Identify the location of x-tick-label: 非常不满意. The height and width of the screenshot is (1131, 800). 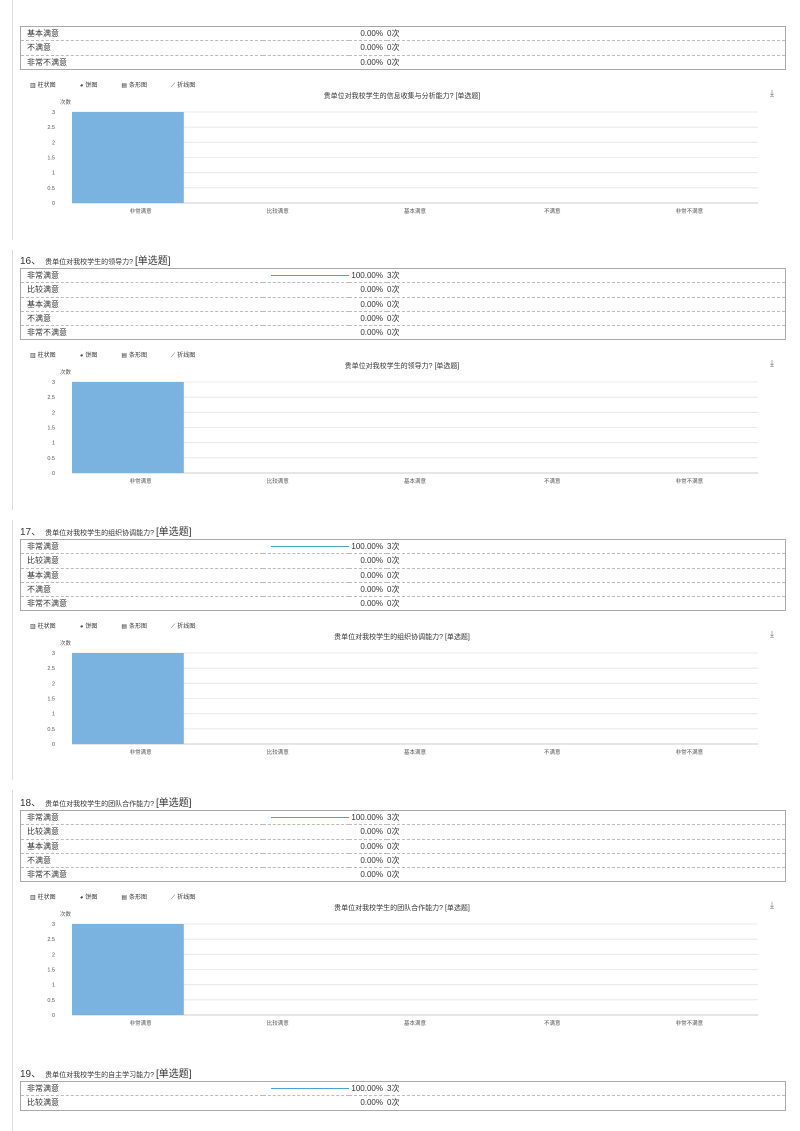
(690, 752).